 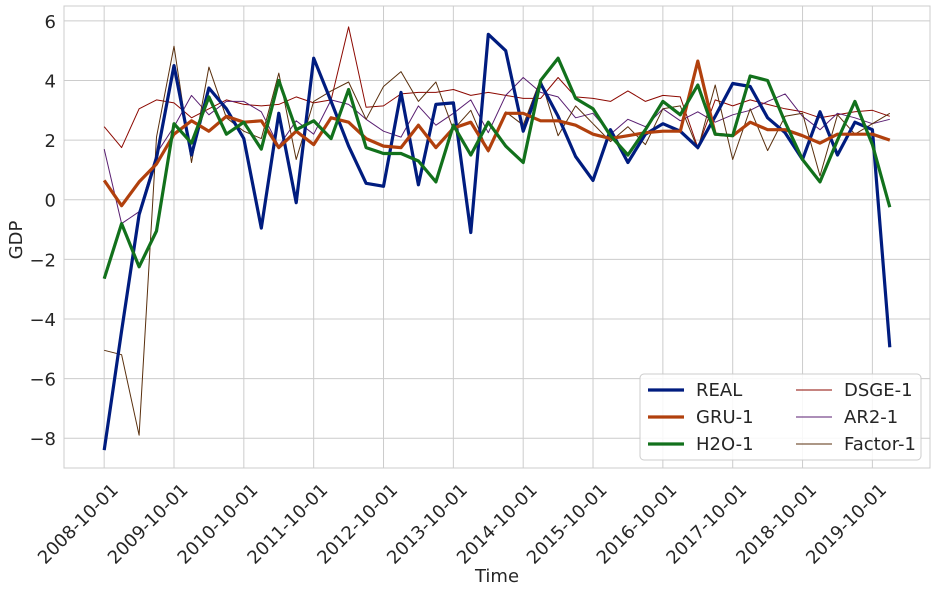 I want to click on y-tick-label: −8, so click(x=42, y=439).